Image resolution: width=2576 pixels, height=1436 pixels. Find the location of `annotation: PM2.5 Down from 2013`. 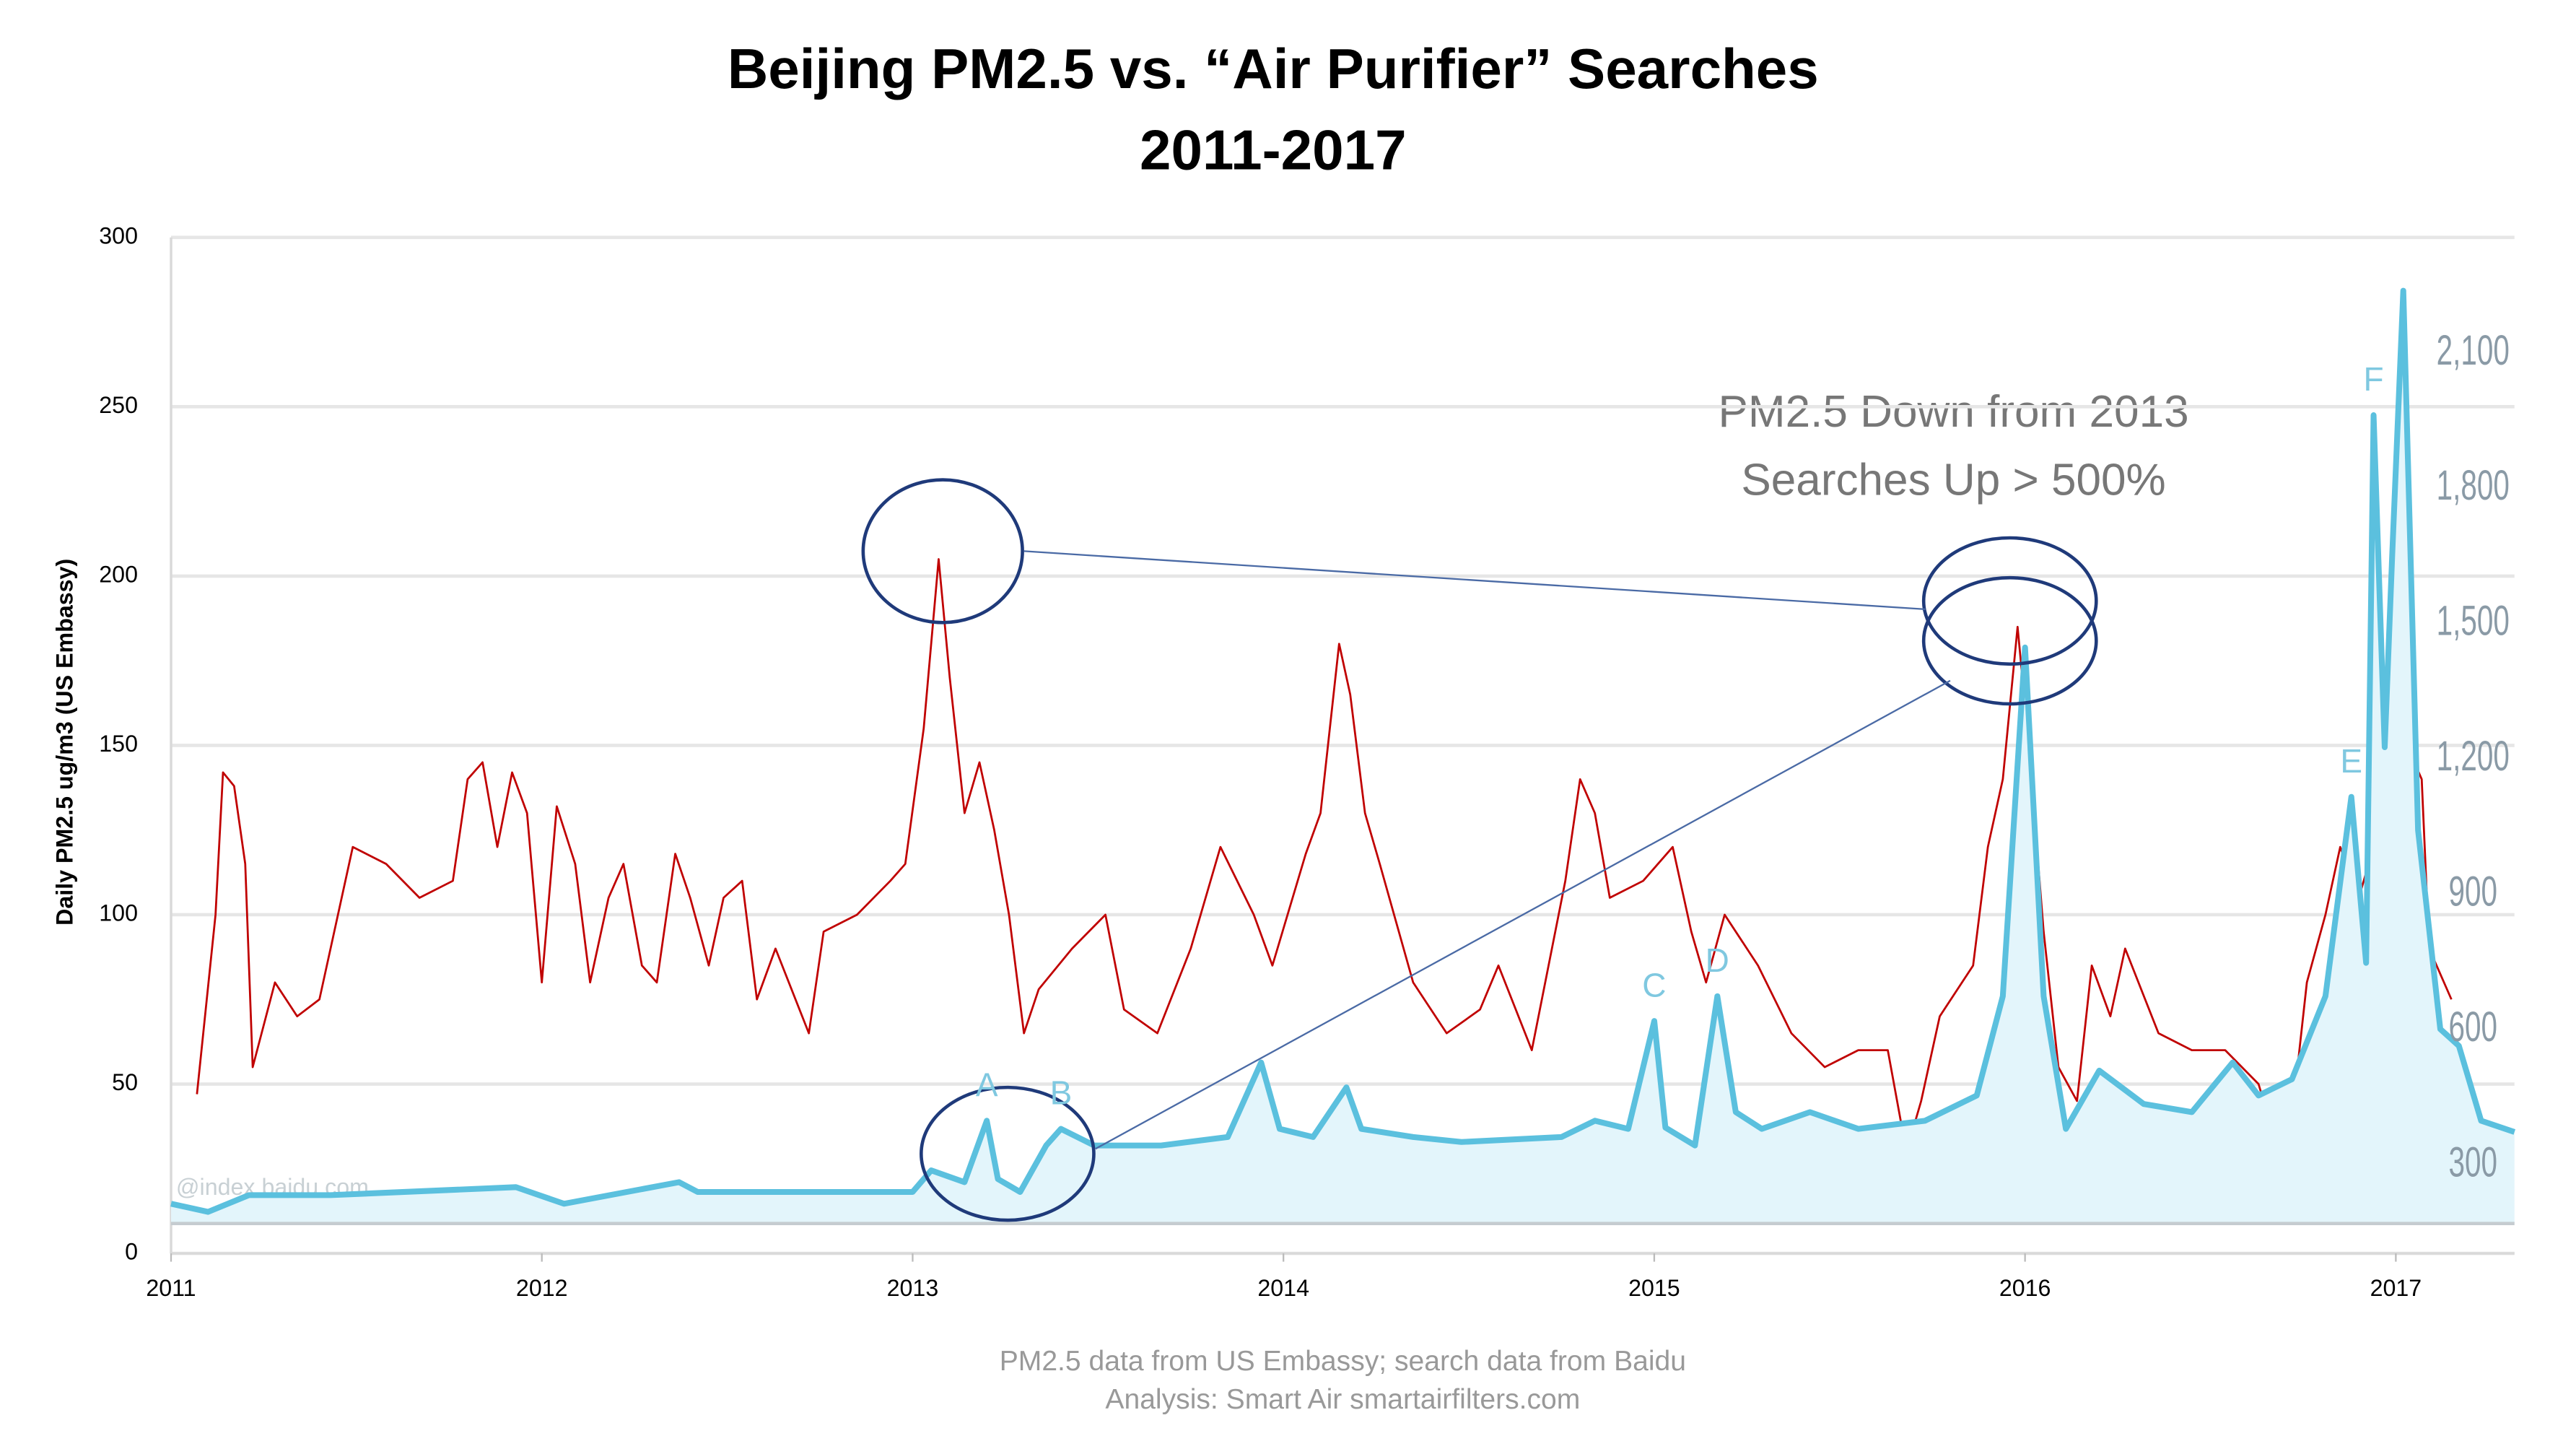

annotation: PM2.5 Down from 2013 is located at coordinates (1954, 412).